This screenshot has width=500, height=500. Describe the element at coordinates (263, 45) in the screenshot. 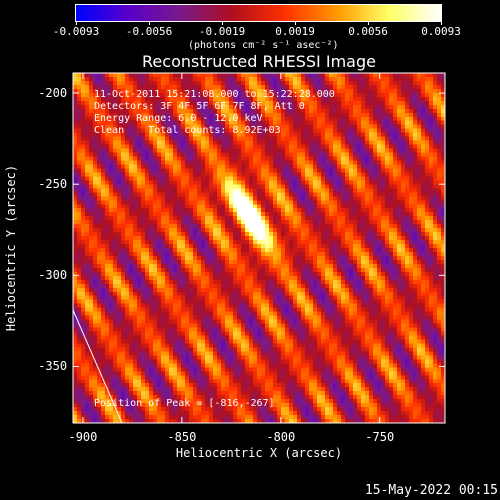

I see `colorbar-unit-label: (photons cm⁻² s⁻¹ asec⁻²)` at that location.